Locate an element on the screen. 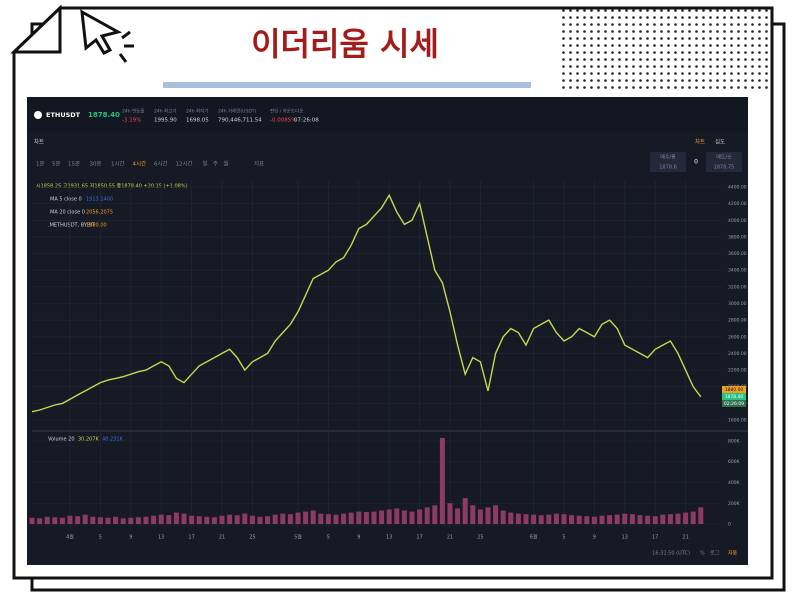 This screenshot has height=604, width=800. stat-label: 24h 최저가 is located at coordinates (197, 111).